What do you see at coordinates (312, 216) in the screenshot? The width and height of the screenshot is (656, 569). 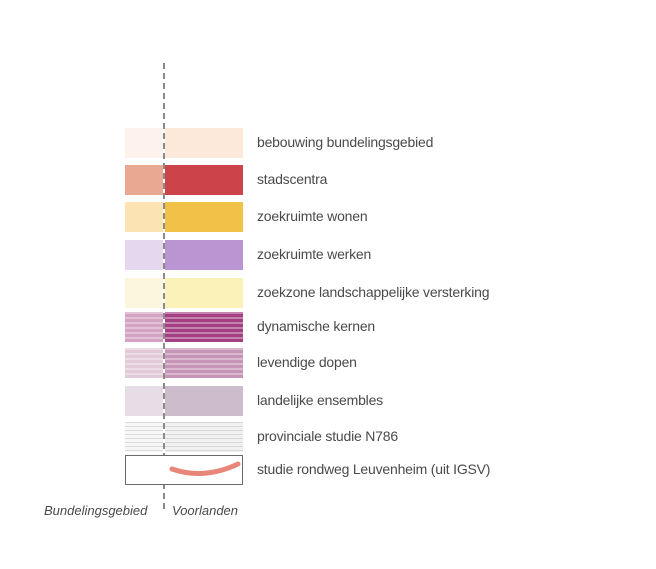 I see `legend-label: zoekruimte wonen` at bounding box center [312, 216].